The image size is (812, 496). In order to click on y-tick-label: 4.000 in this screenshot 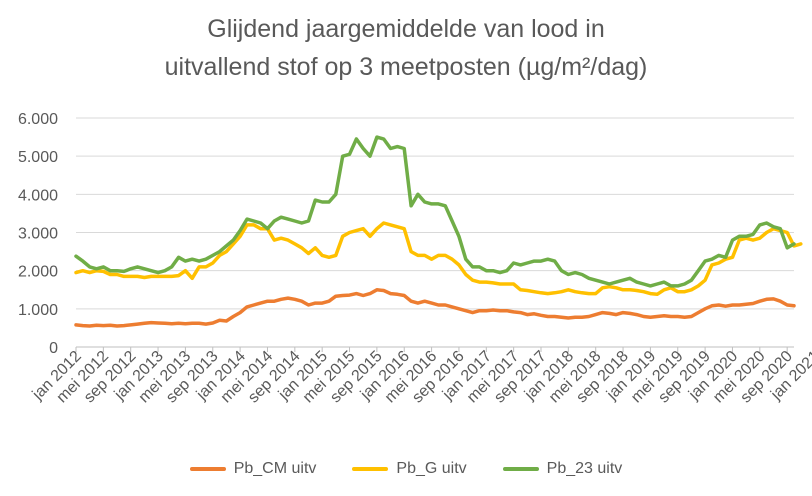, I will do `click(38, 195)`.